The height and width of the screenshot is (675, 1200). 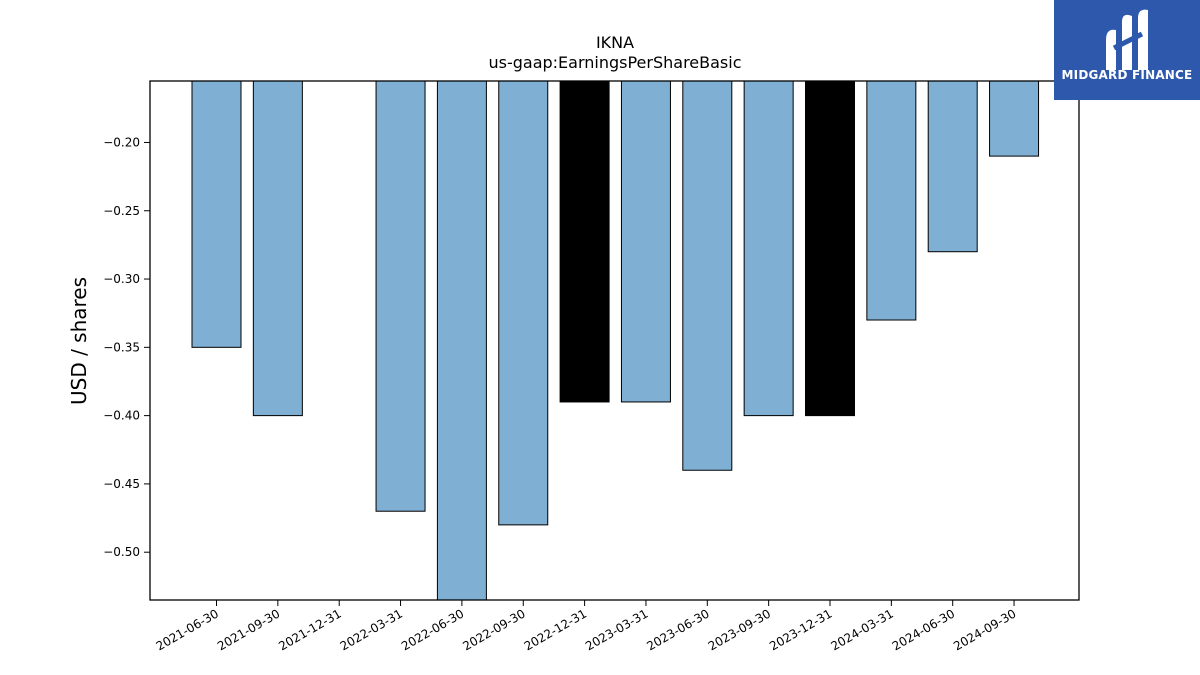 What do you see at coordinates (861, 629) in the screenshot?
I see `x-tick-label: 2024-03-31` at bounding box center [861, 629].